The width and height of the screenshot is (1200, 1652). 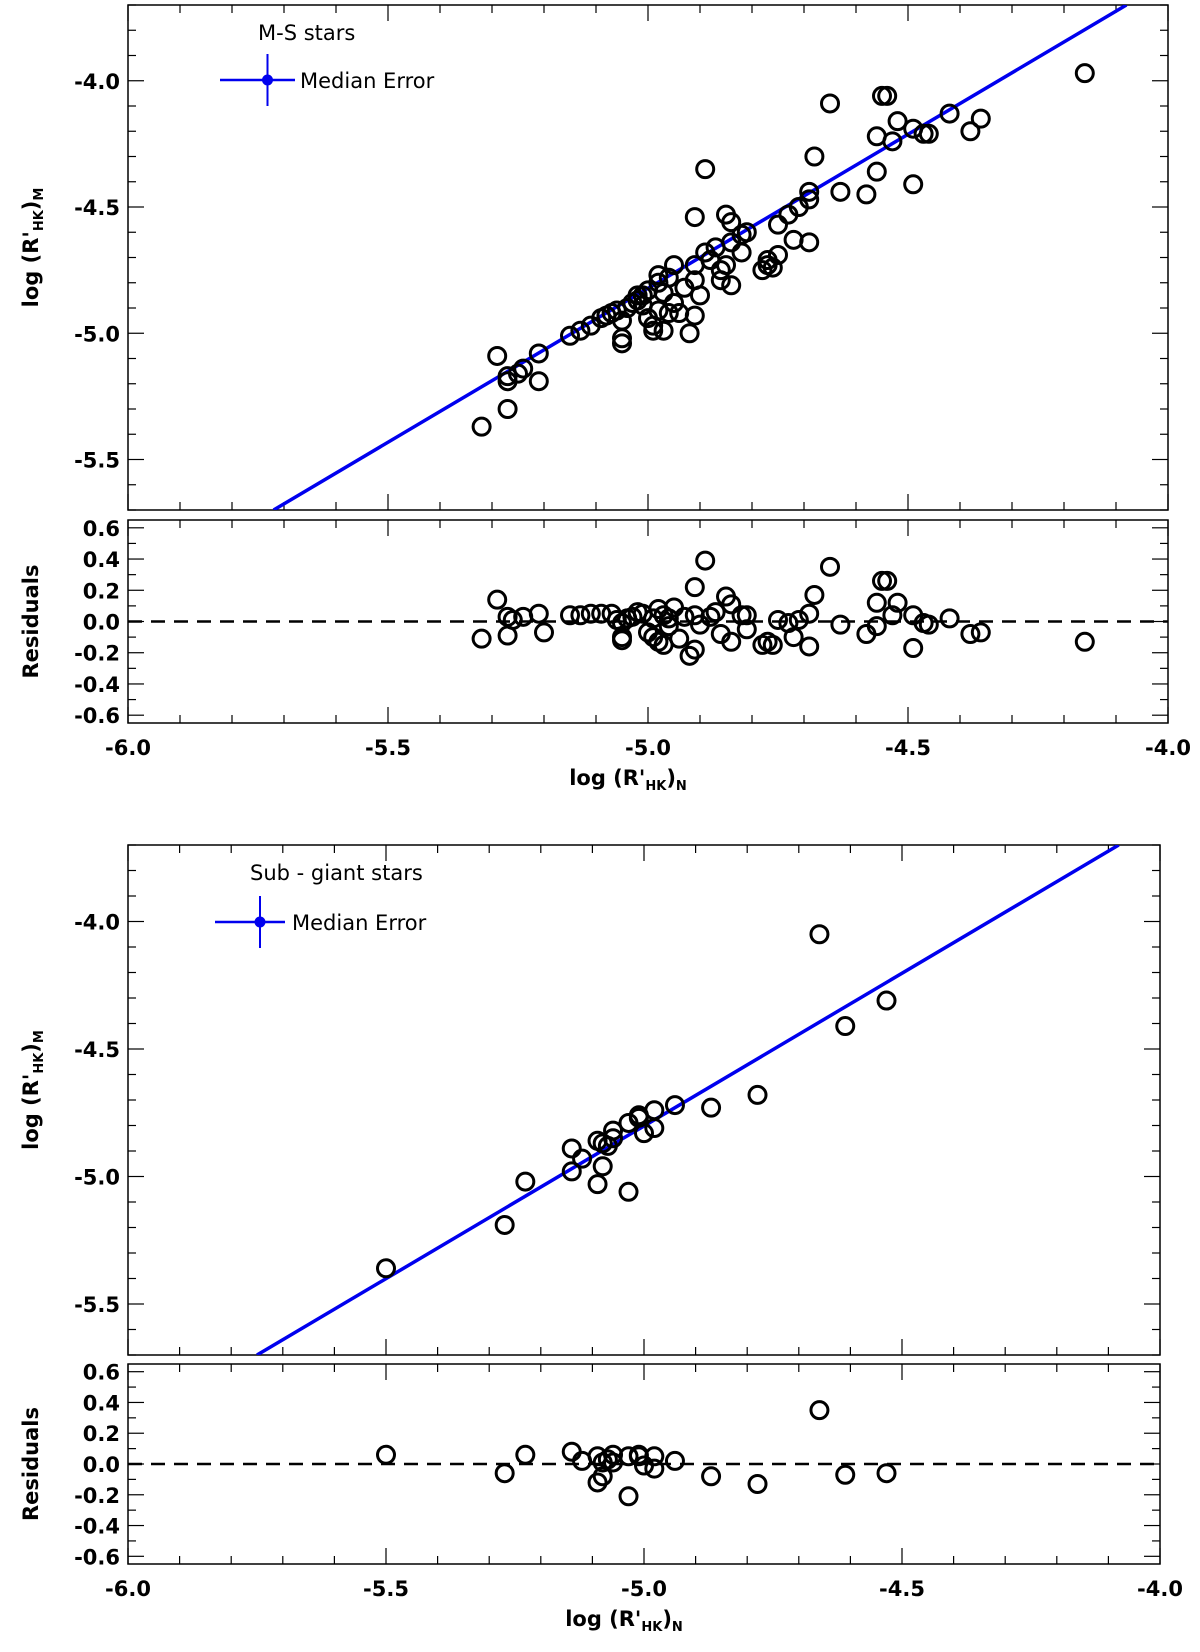 I want to click on panel-3-xlabel-text: log (R'HK)N, so click(x=624, y=1621).